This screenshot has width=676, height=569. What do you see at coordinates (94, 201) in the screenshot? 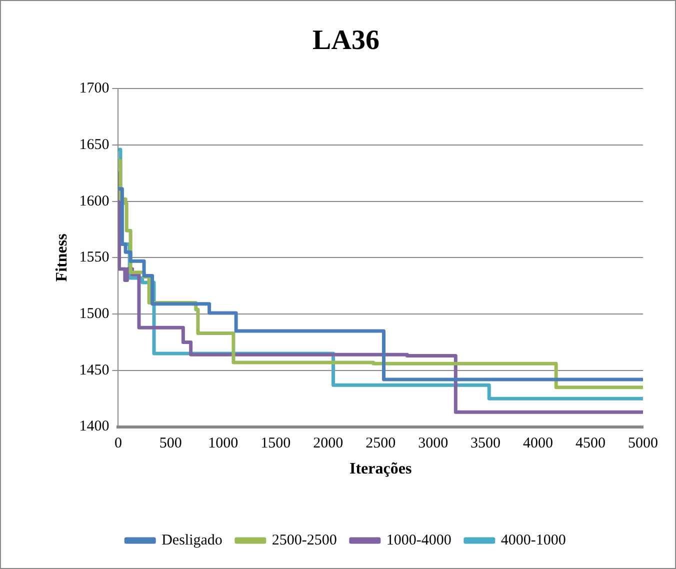
I see `y-tick-label: 1600` at bounding box center [94, 201].